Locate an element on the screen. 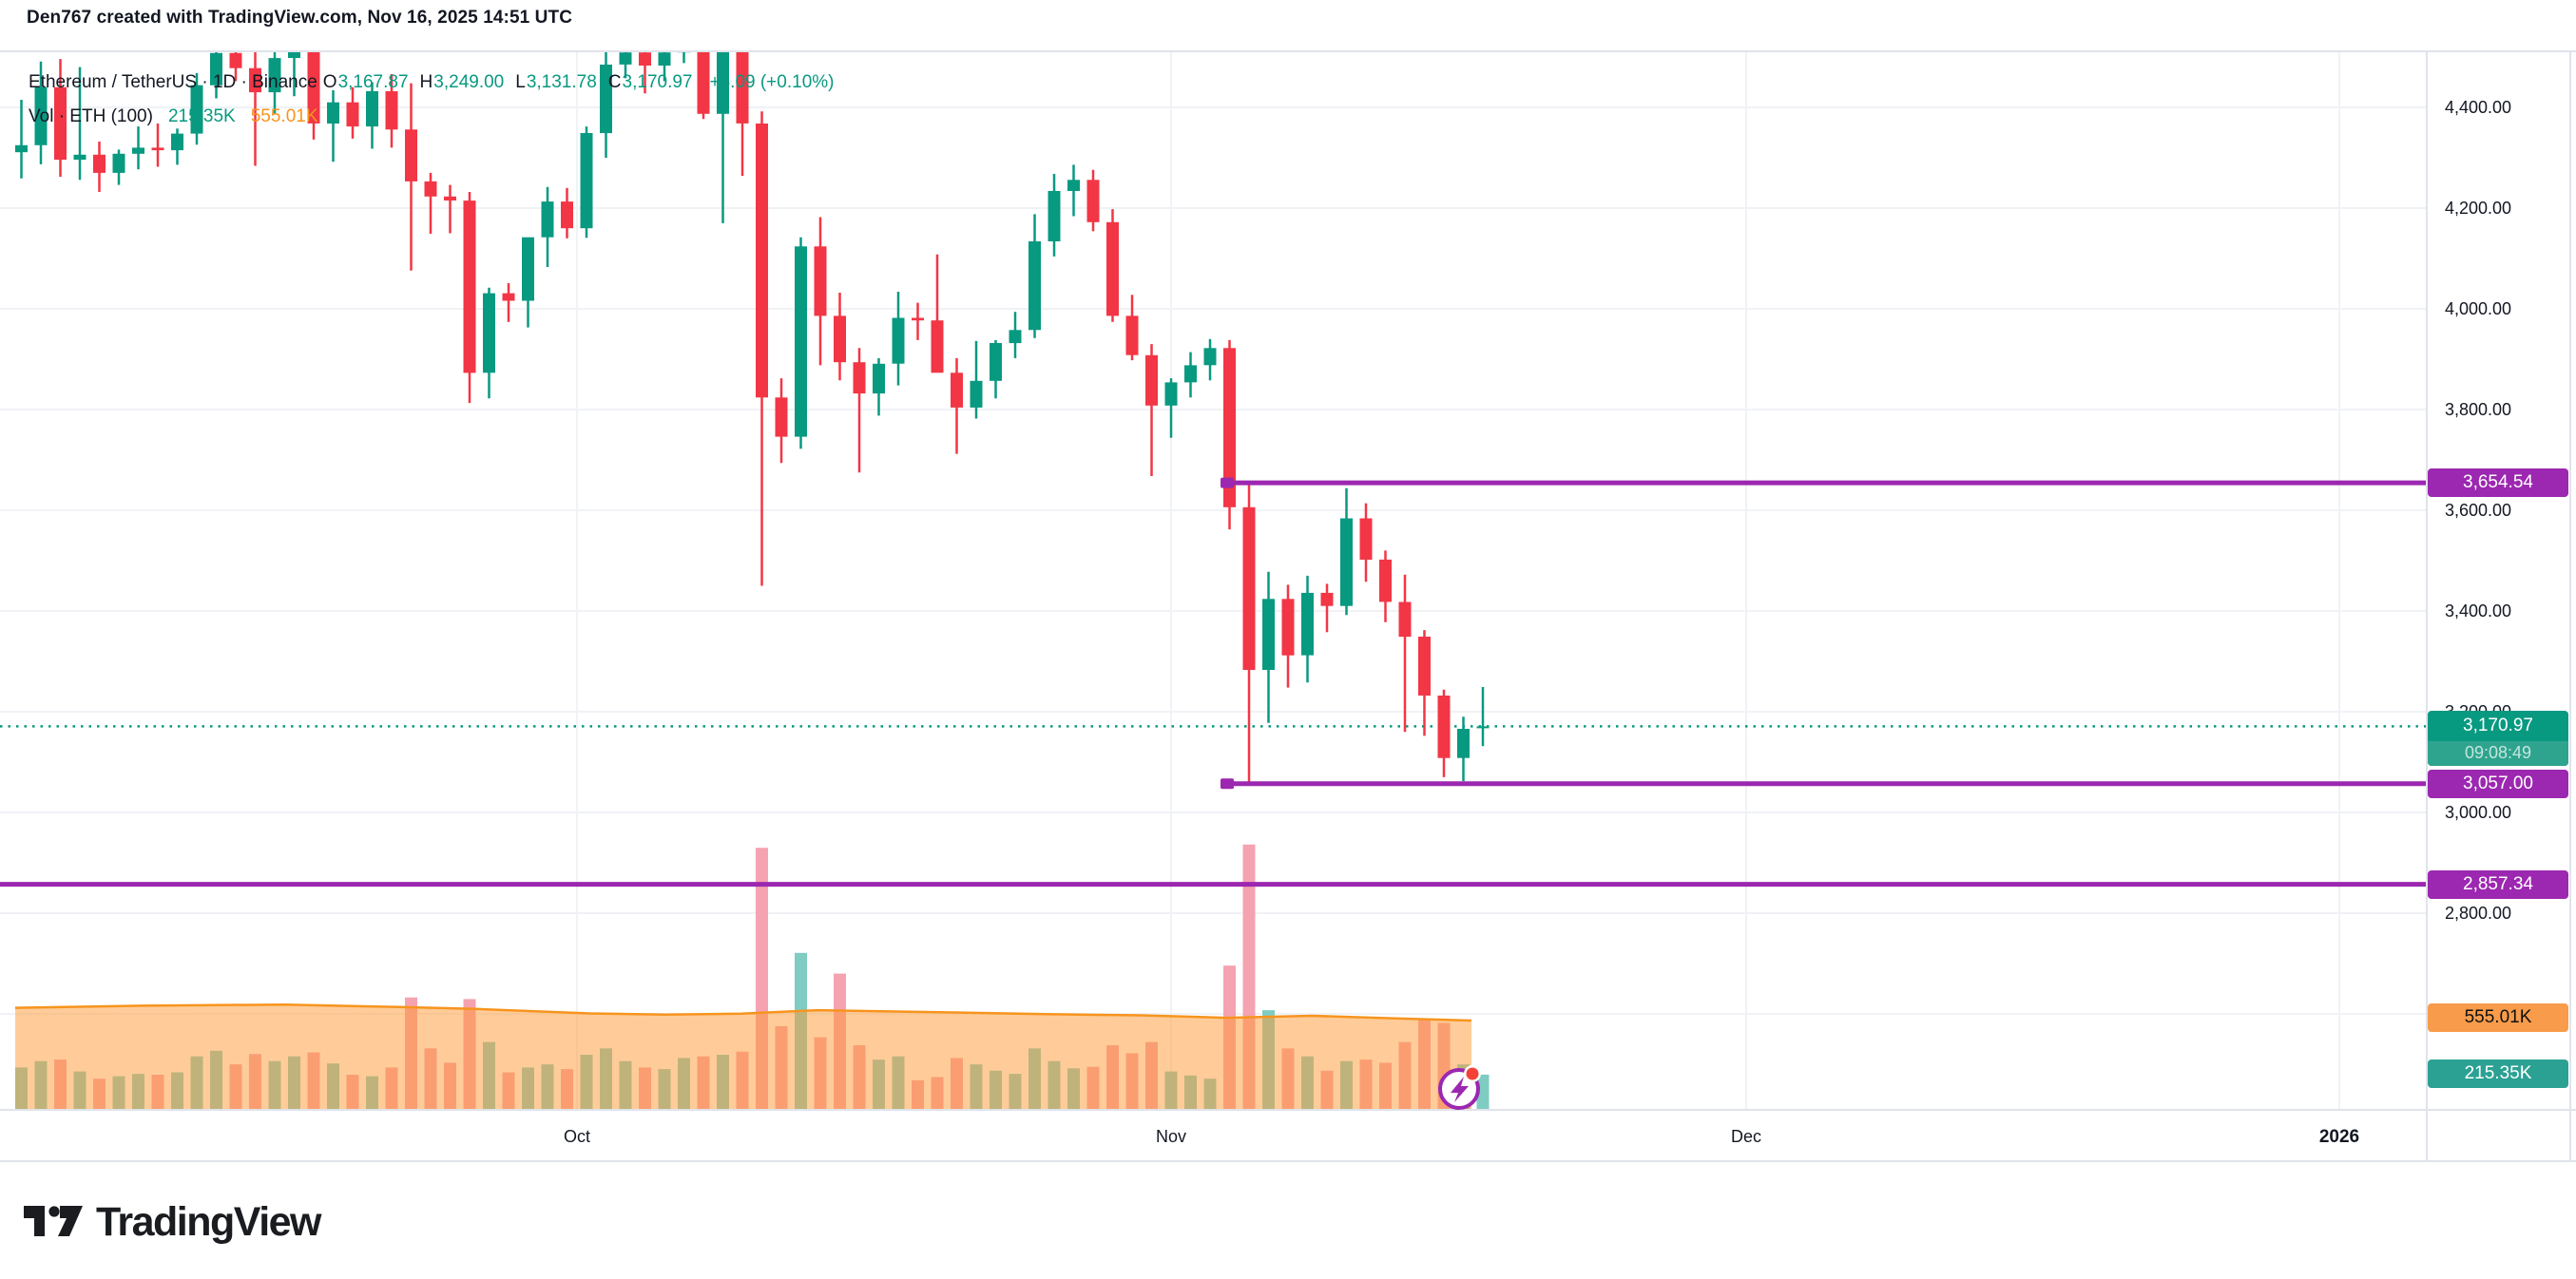 The width and height of the screenshot is (2576, 1279). time-tick-label: Dec is located at coordinates (1745, 1136).